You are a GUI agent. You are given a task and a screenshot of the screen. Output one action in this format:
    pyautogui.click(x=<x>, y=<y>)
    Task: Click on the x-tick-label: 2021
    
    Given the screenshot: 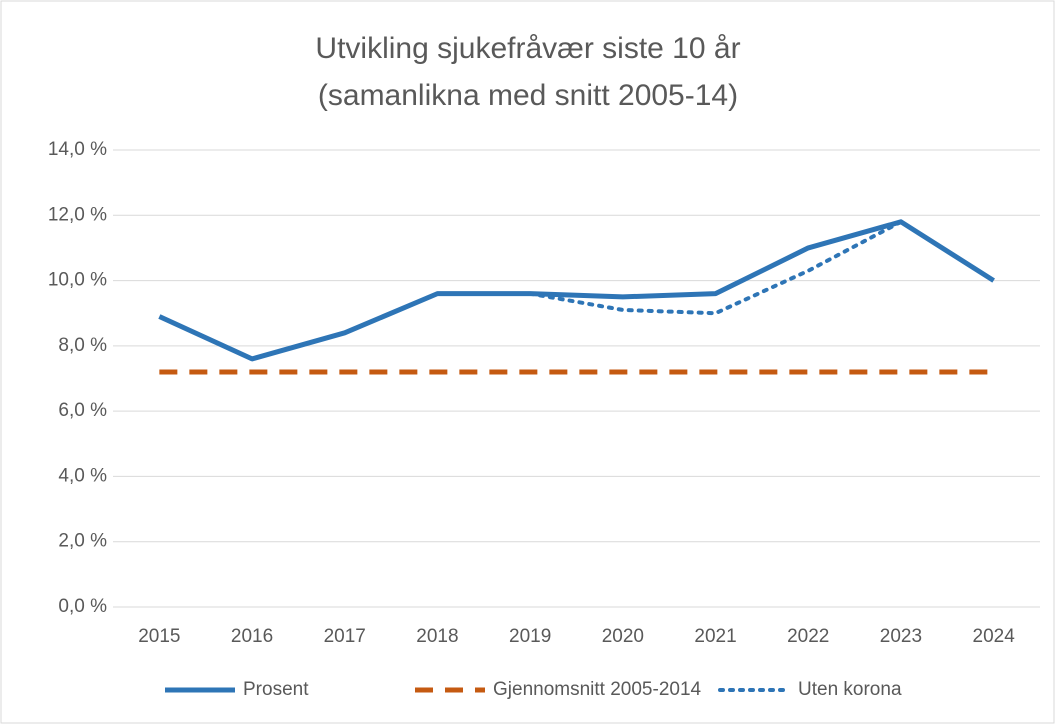 What is the action you would take?
    pyautogui.click(x=715, y=636)
    